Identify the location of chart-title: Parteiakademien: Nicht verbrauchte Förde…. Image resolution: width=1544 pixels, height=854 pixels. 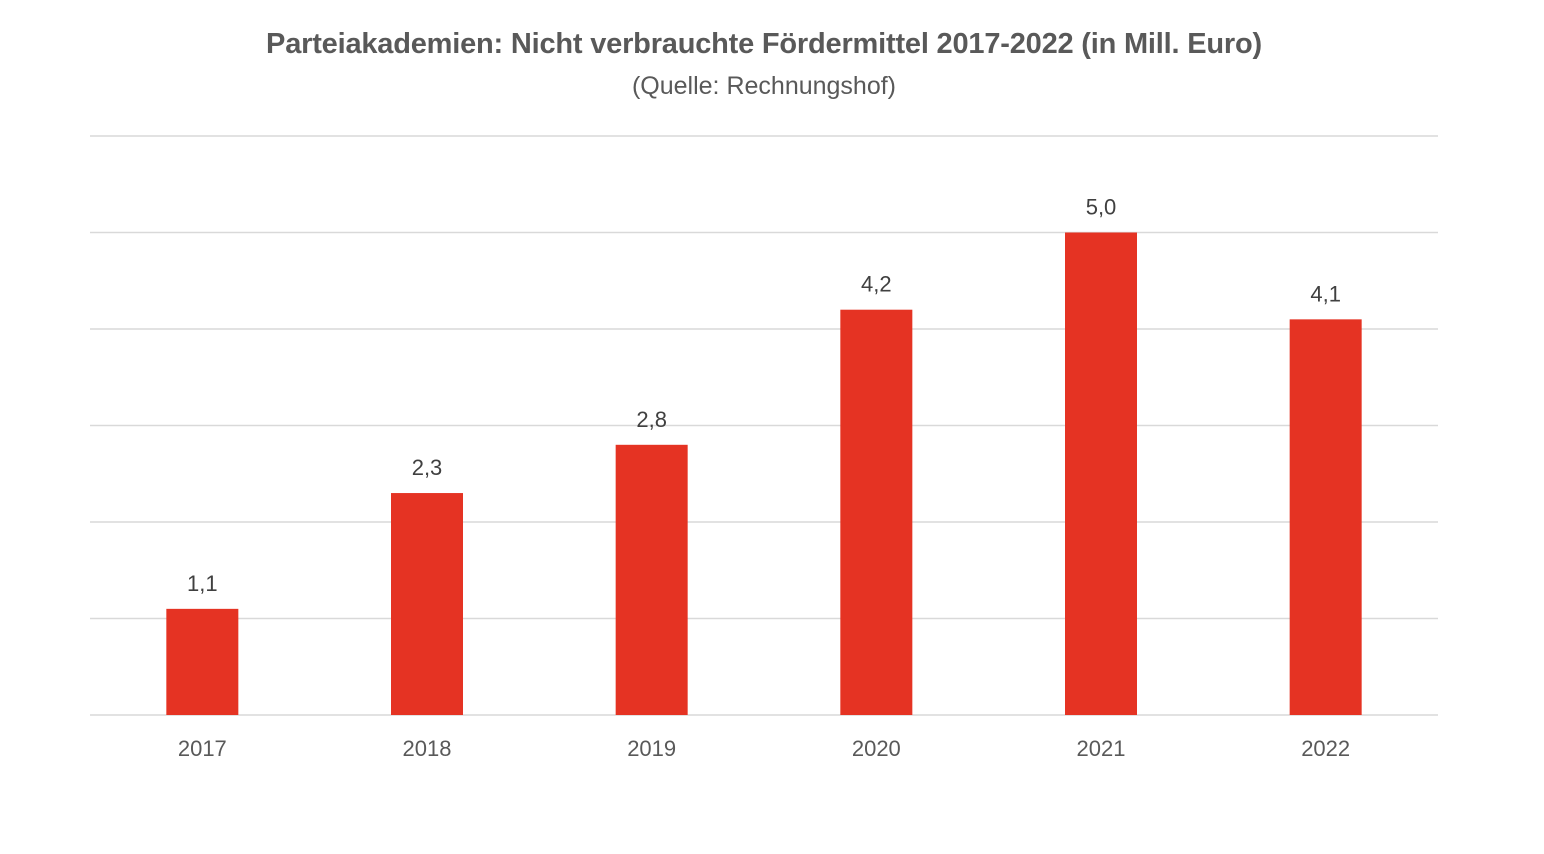
(764, 44).